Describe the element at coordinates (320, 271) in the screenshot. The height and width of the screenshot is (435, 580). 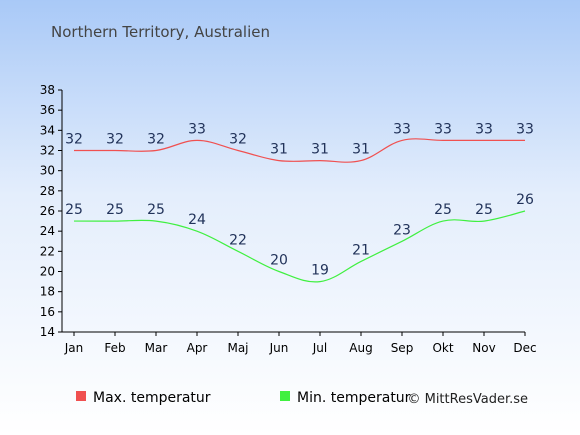
I see `min-data-label: 19` at that location.